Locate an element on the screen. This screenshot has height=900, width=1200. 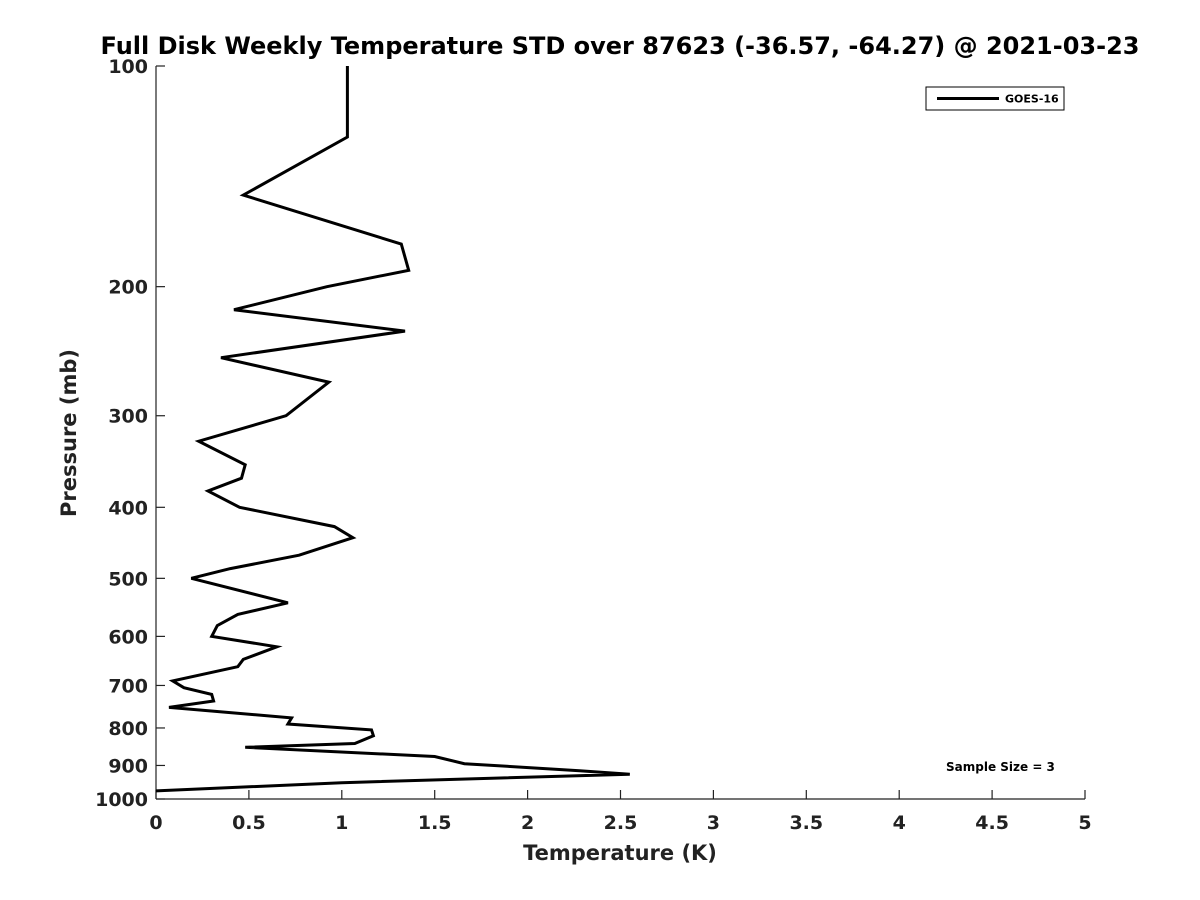
sample-size-annotation: Sample Size = 3 is located at coordinates (1000, 767).